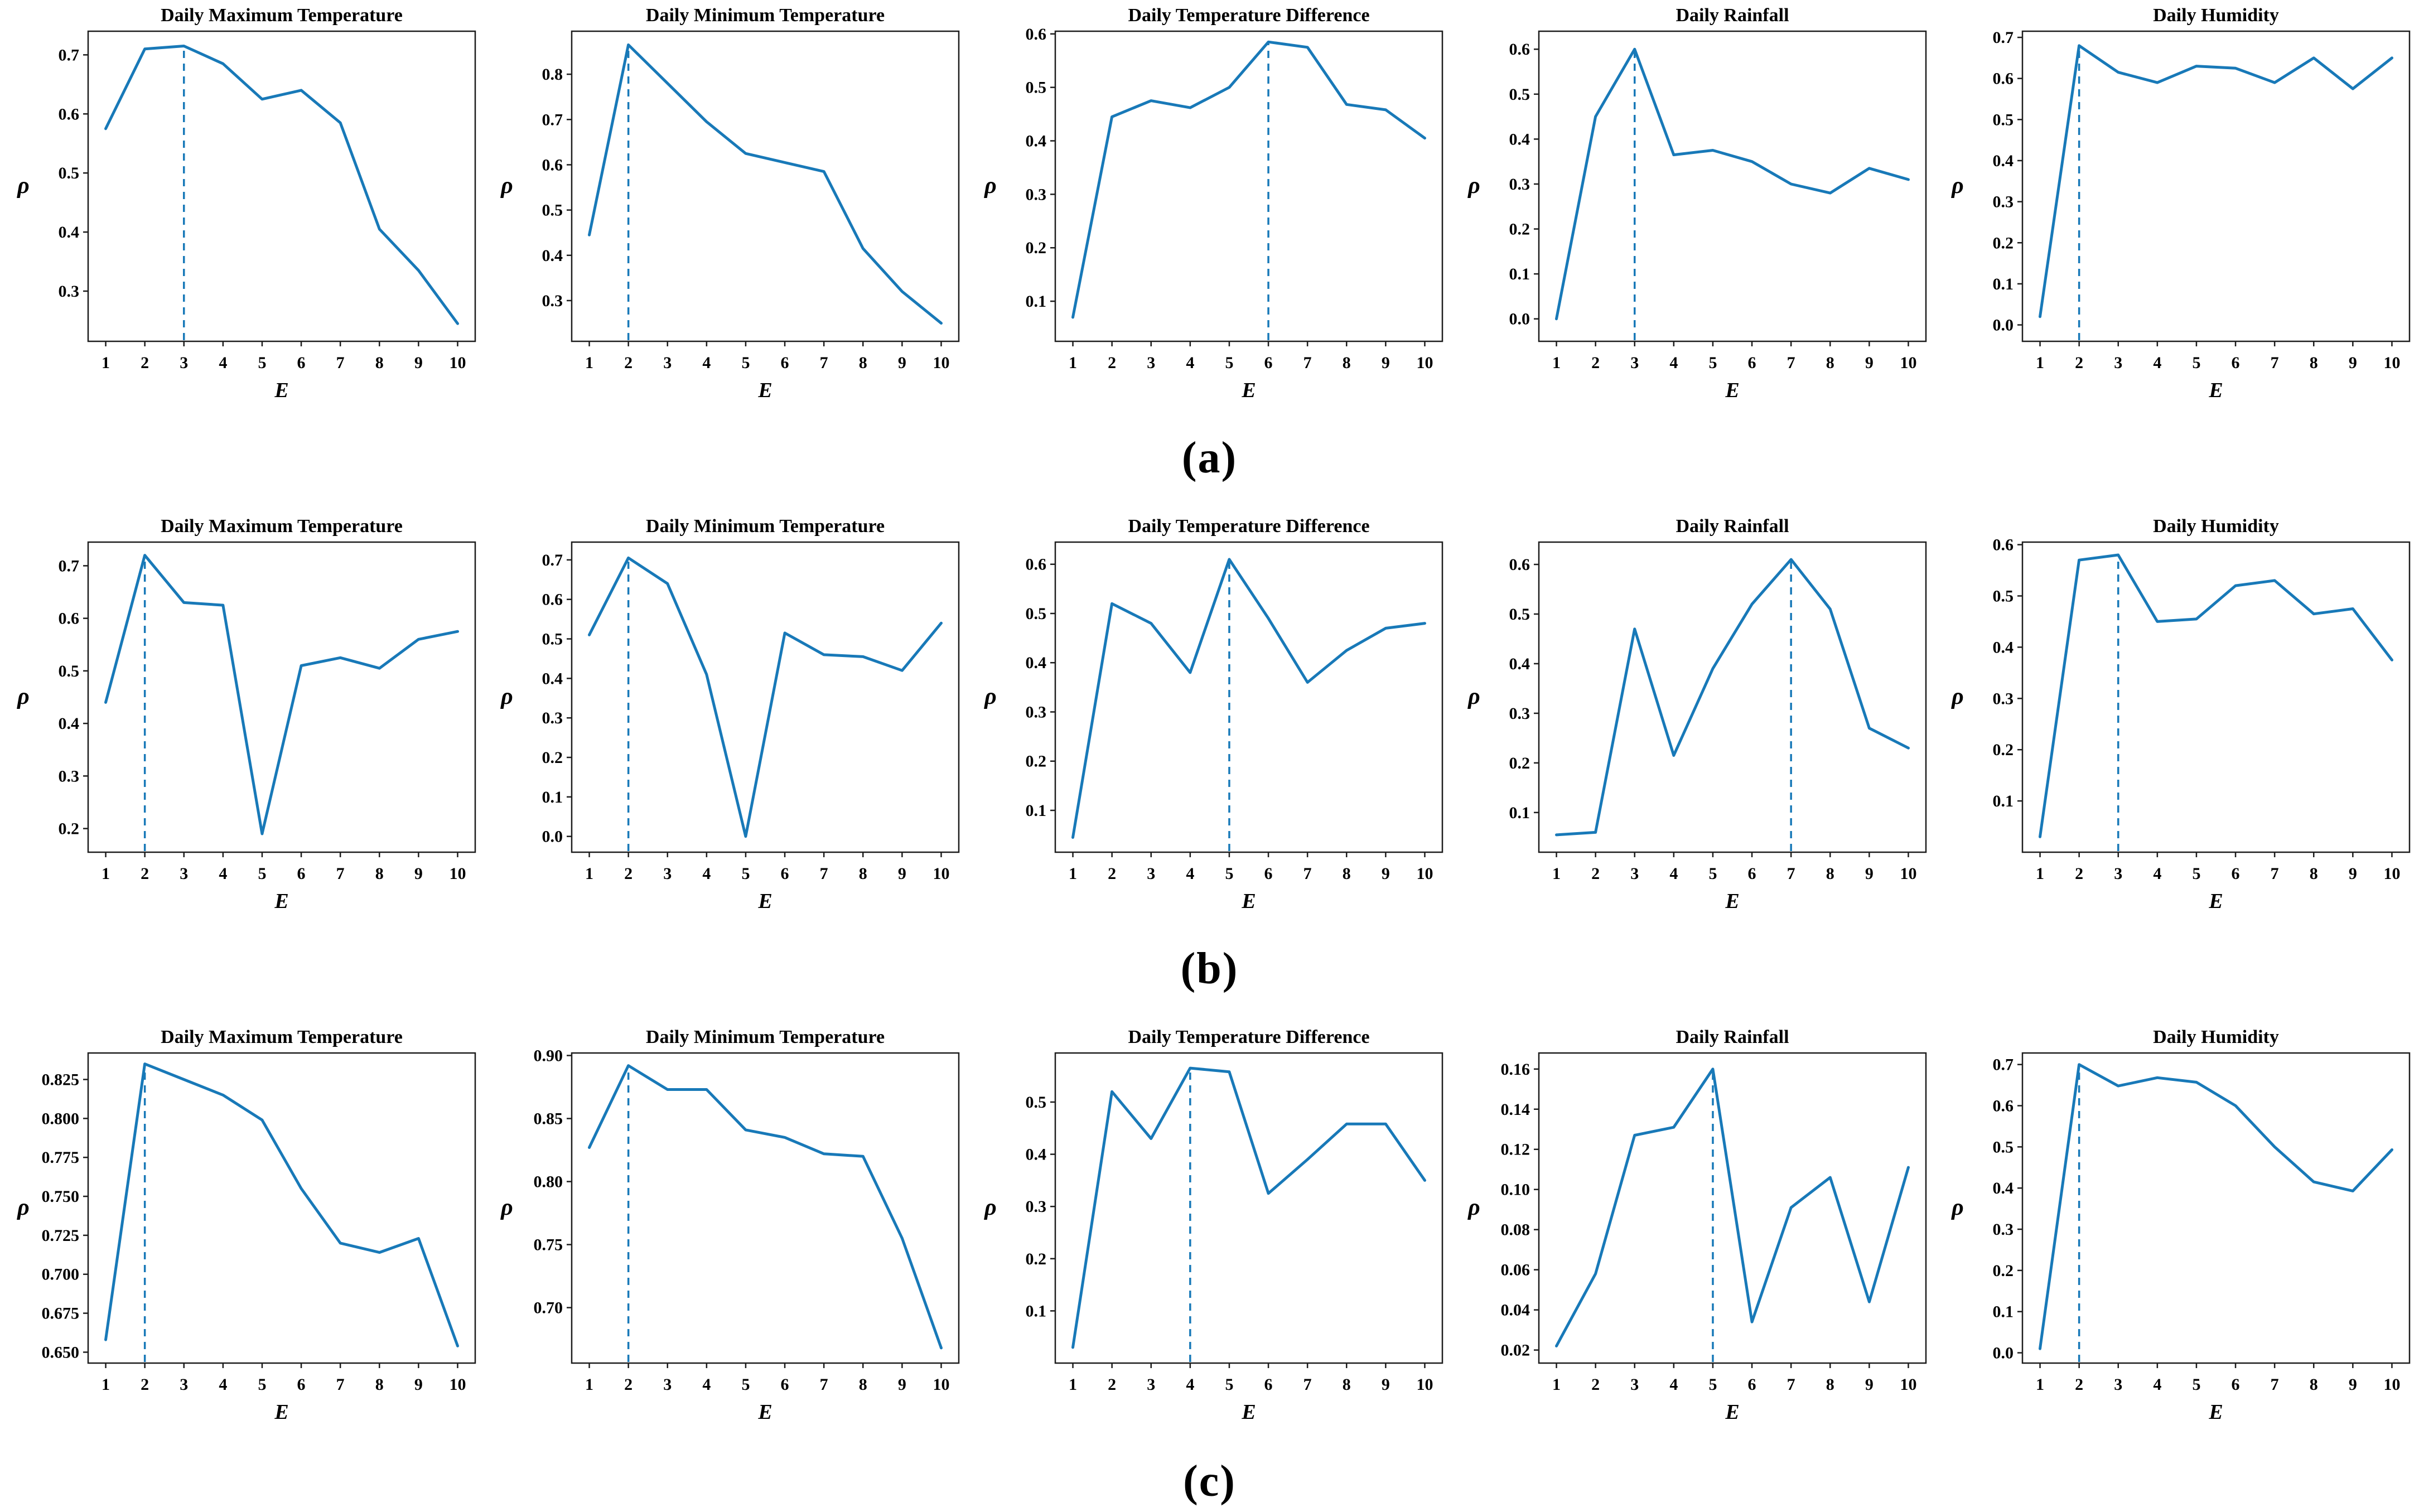 Image resolution: width=2419 pixels, height=1512 pixels. What do you see at coordinates (61, 1235) in the screenshot?
I see `y-tick-label: 0.725` at bounding box center [61, 1235].